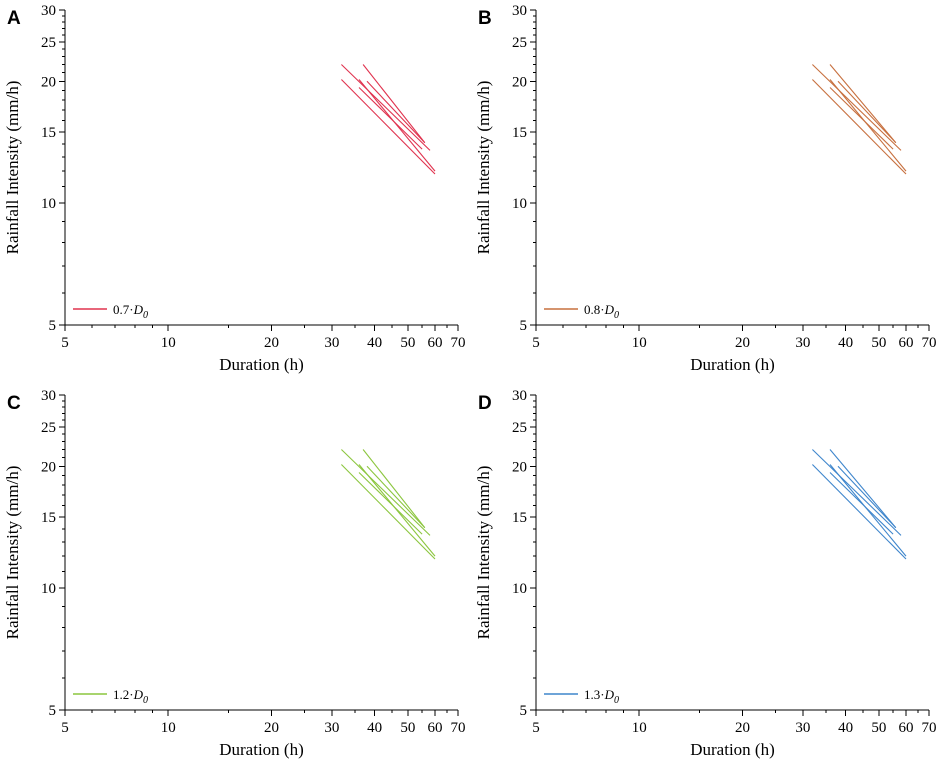 This screenshot has height=770, width=941. I want to click on legend: 1.3·D0, so click(581, 696).